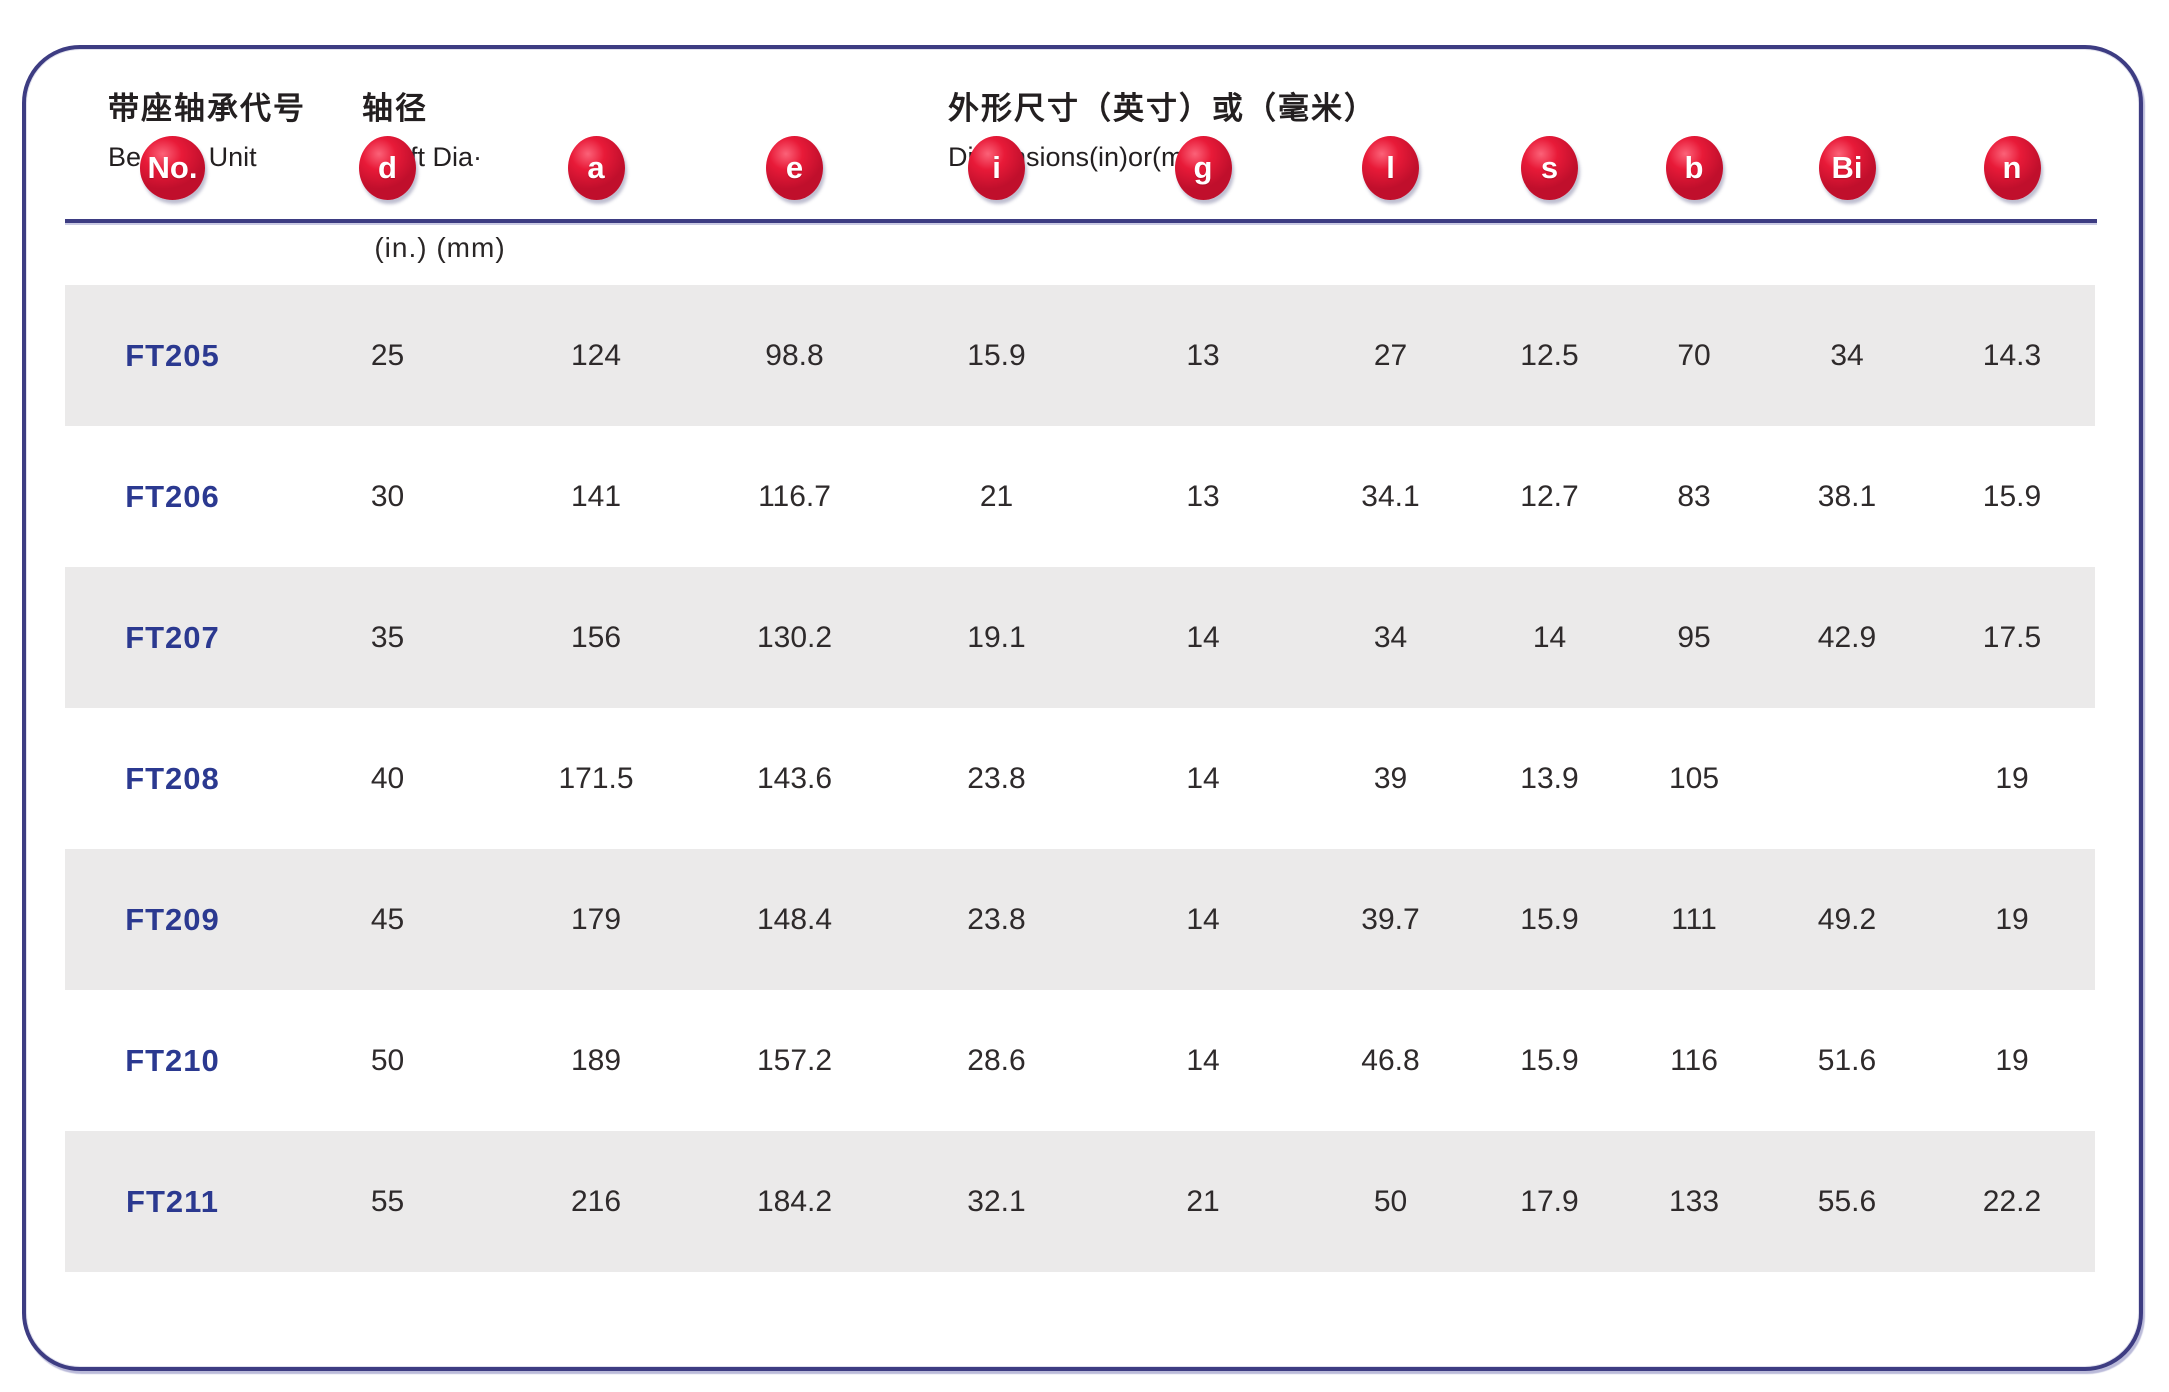  What do you see at coordinates (794, 637) in the screenshot?
I see `cell-e: 130.2` at bounding box center [794, 637].